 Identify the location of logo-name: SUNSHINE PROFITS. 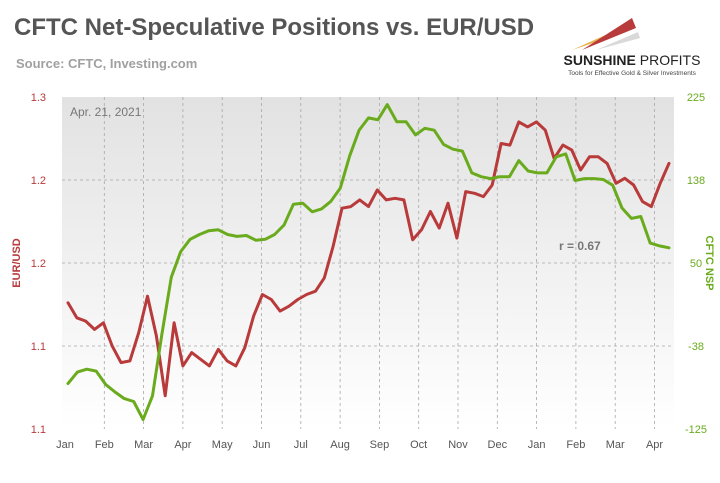
(632, 60).